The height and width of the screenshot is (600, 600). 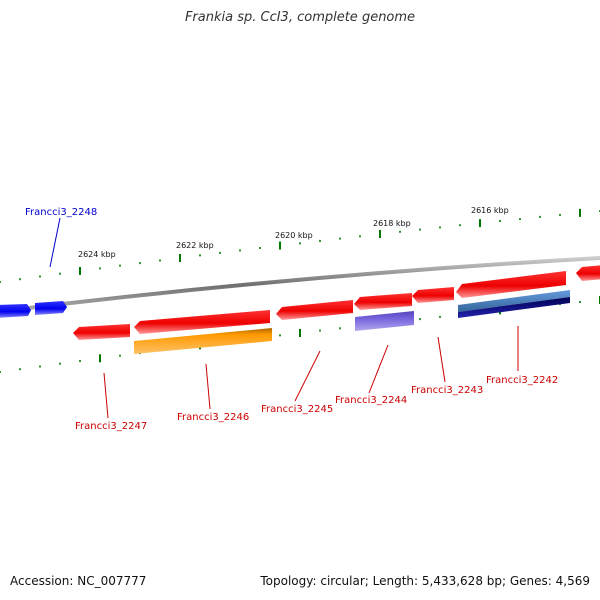 What do you see at coordinates (447, 390) in the screenshot?
I see `gene-label: Francci3_2243` at bounding box center [447, 390].